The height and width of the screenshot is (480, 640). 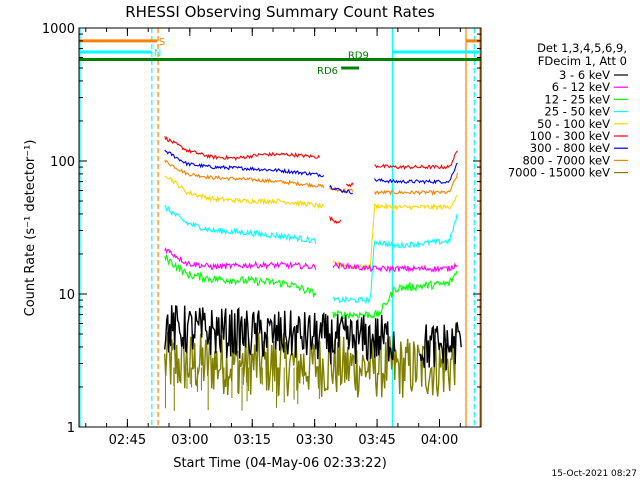 What do you see at coordinates (327, 71) in the screenshot?
I see `flag-label-5: RD6` at bounding box center [327, 71].